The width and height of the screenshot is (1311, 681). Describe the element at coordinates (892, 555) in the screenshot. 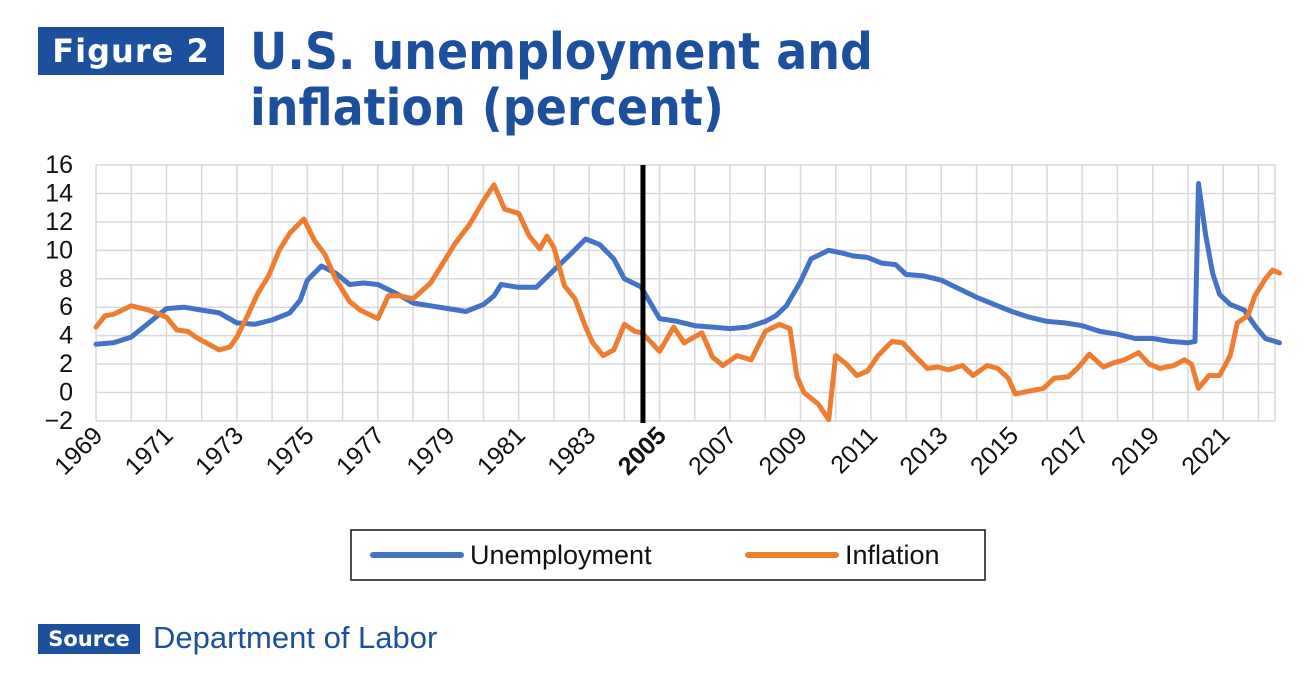

I see `legend-label: Inflation` at that location.